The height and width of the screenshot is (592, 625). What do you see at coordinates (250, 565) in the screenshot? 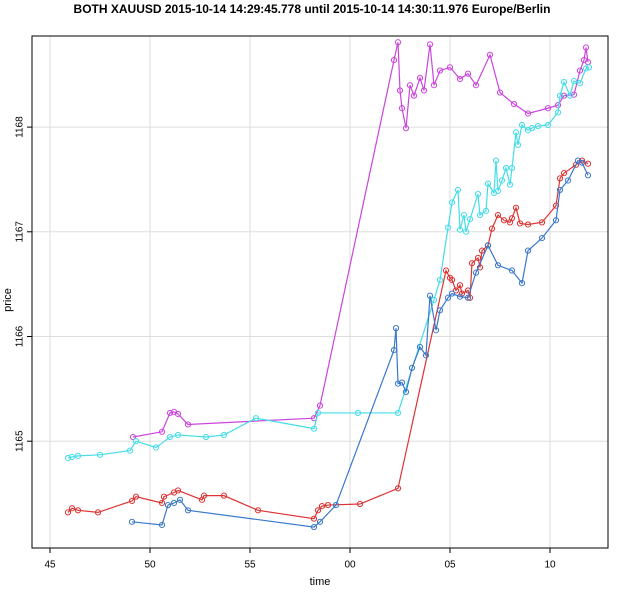
I see `x-tick-label: 55` at bounding box center [250, 565].